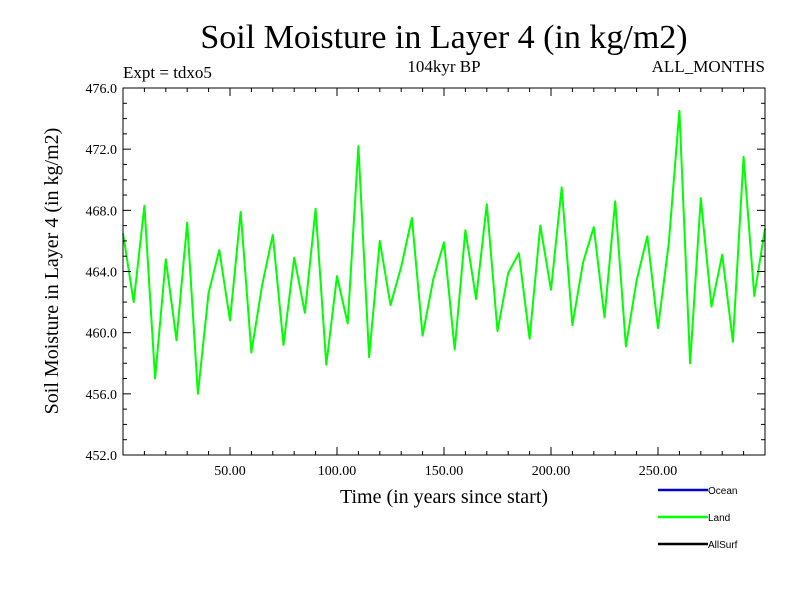 The image size is (800, 600). I want to click on y-tick-label: 472.0, so click(102, 150).